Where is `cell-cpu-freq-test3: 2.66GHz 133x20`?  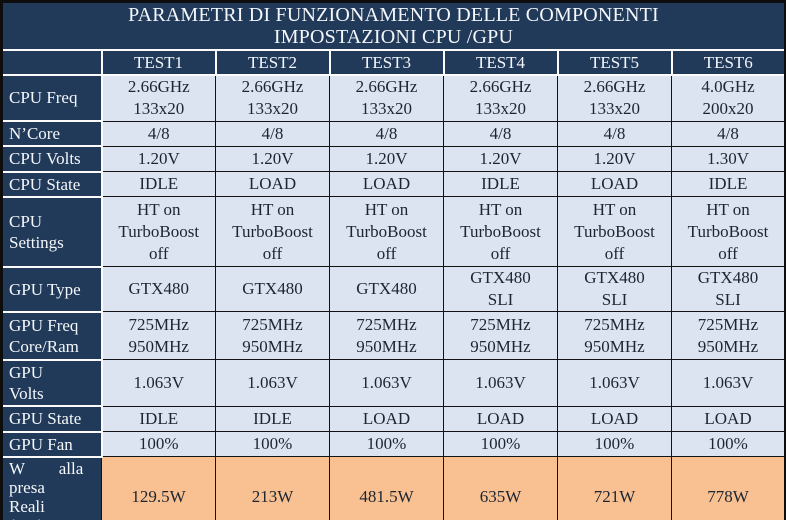
cell-cpu-freq-test3: 2.66GHz 133x20 is located at coordinates (386, 98).